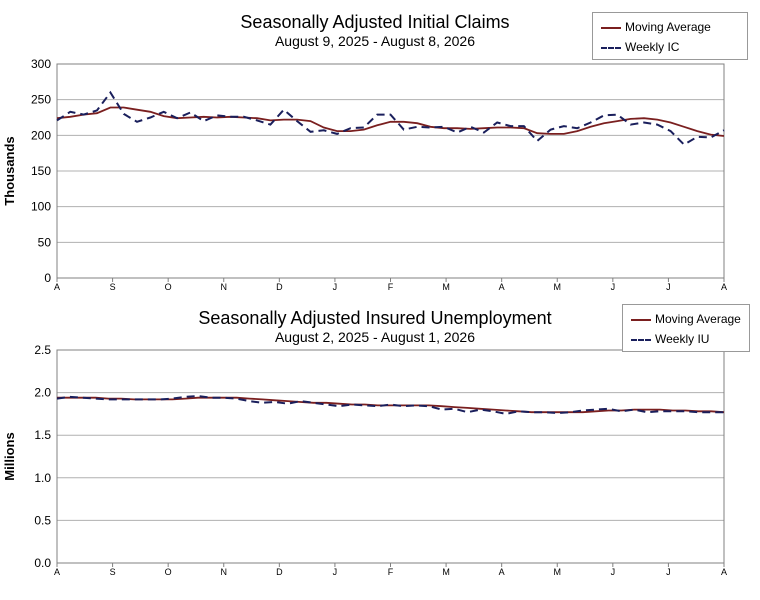 This screenshot has width=760, height=600. I want to click on y-tick-label: 0, so click(47, 278).